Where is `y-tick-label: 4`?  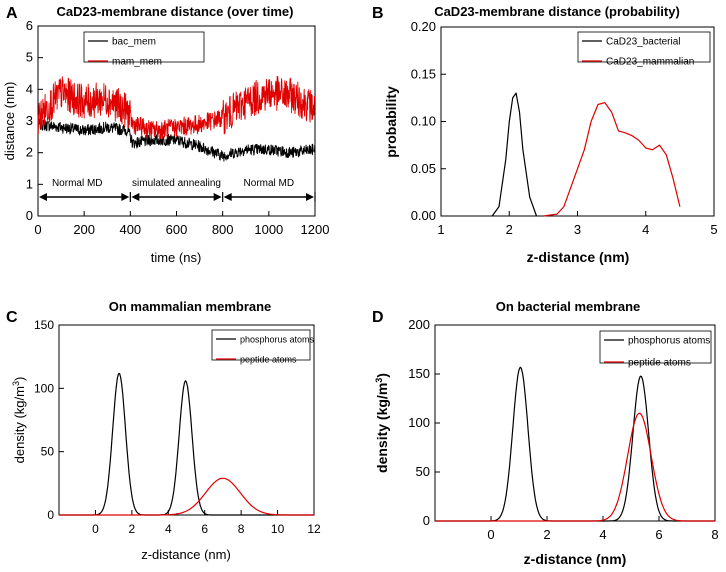 y-tick-label: 4 is located at coordinates (29, 88).